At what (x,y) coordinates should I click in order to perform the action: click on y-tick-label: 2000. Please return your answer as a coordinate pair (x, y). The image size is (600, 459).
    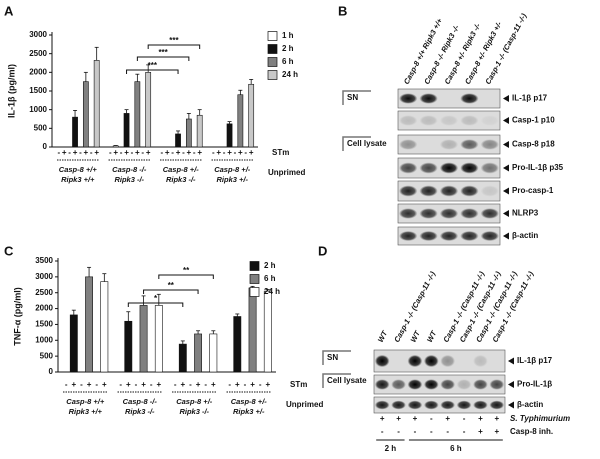
    Looking at the image, I should click on (38, 71).